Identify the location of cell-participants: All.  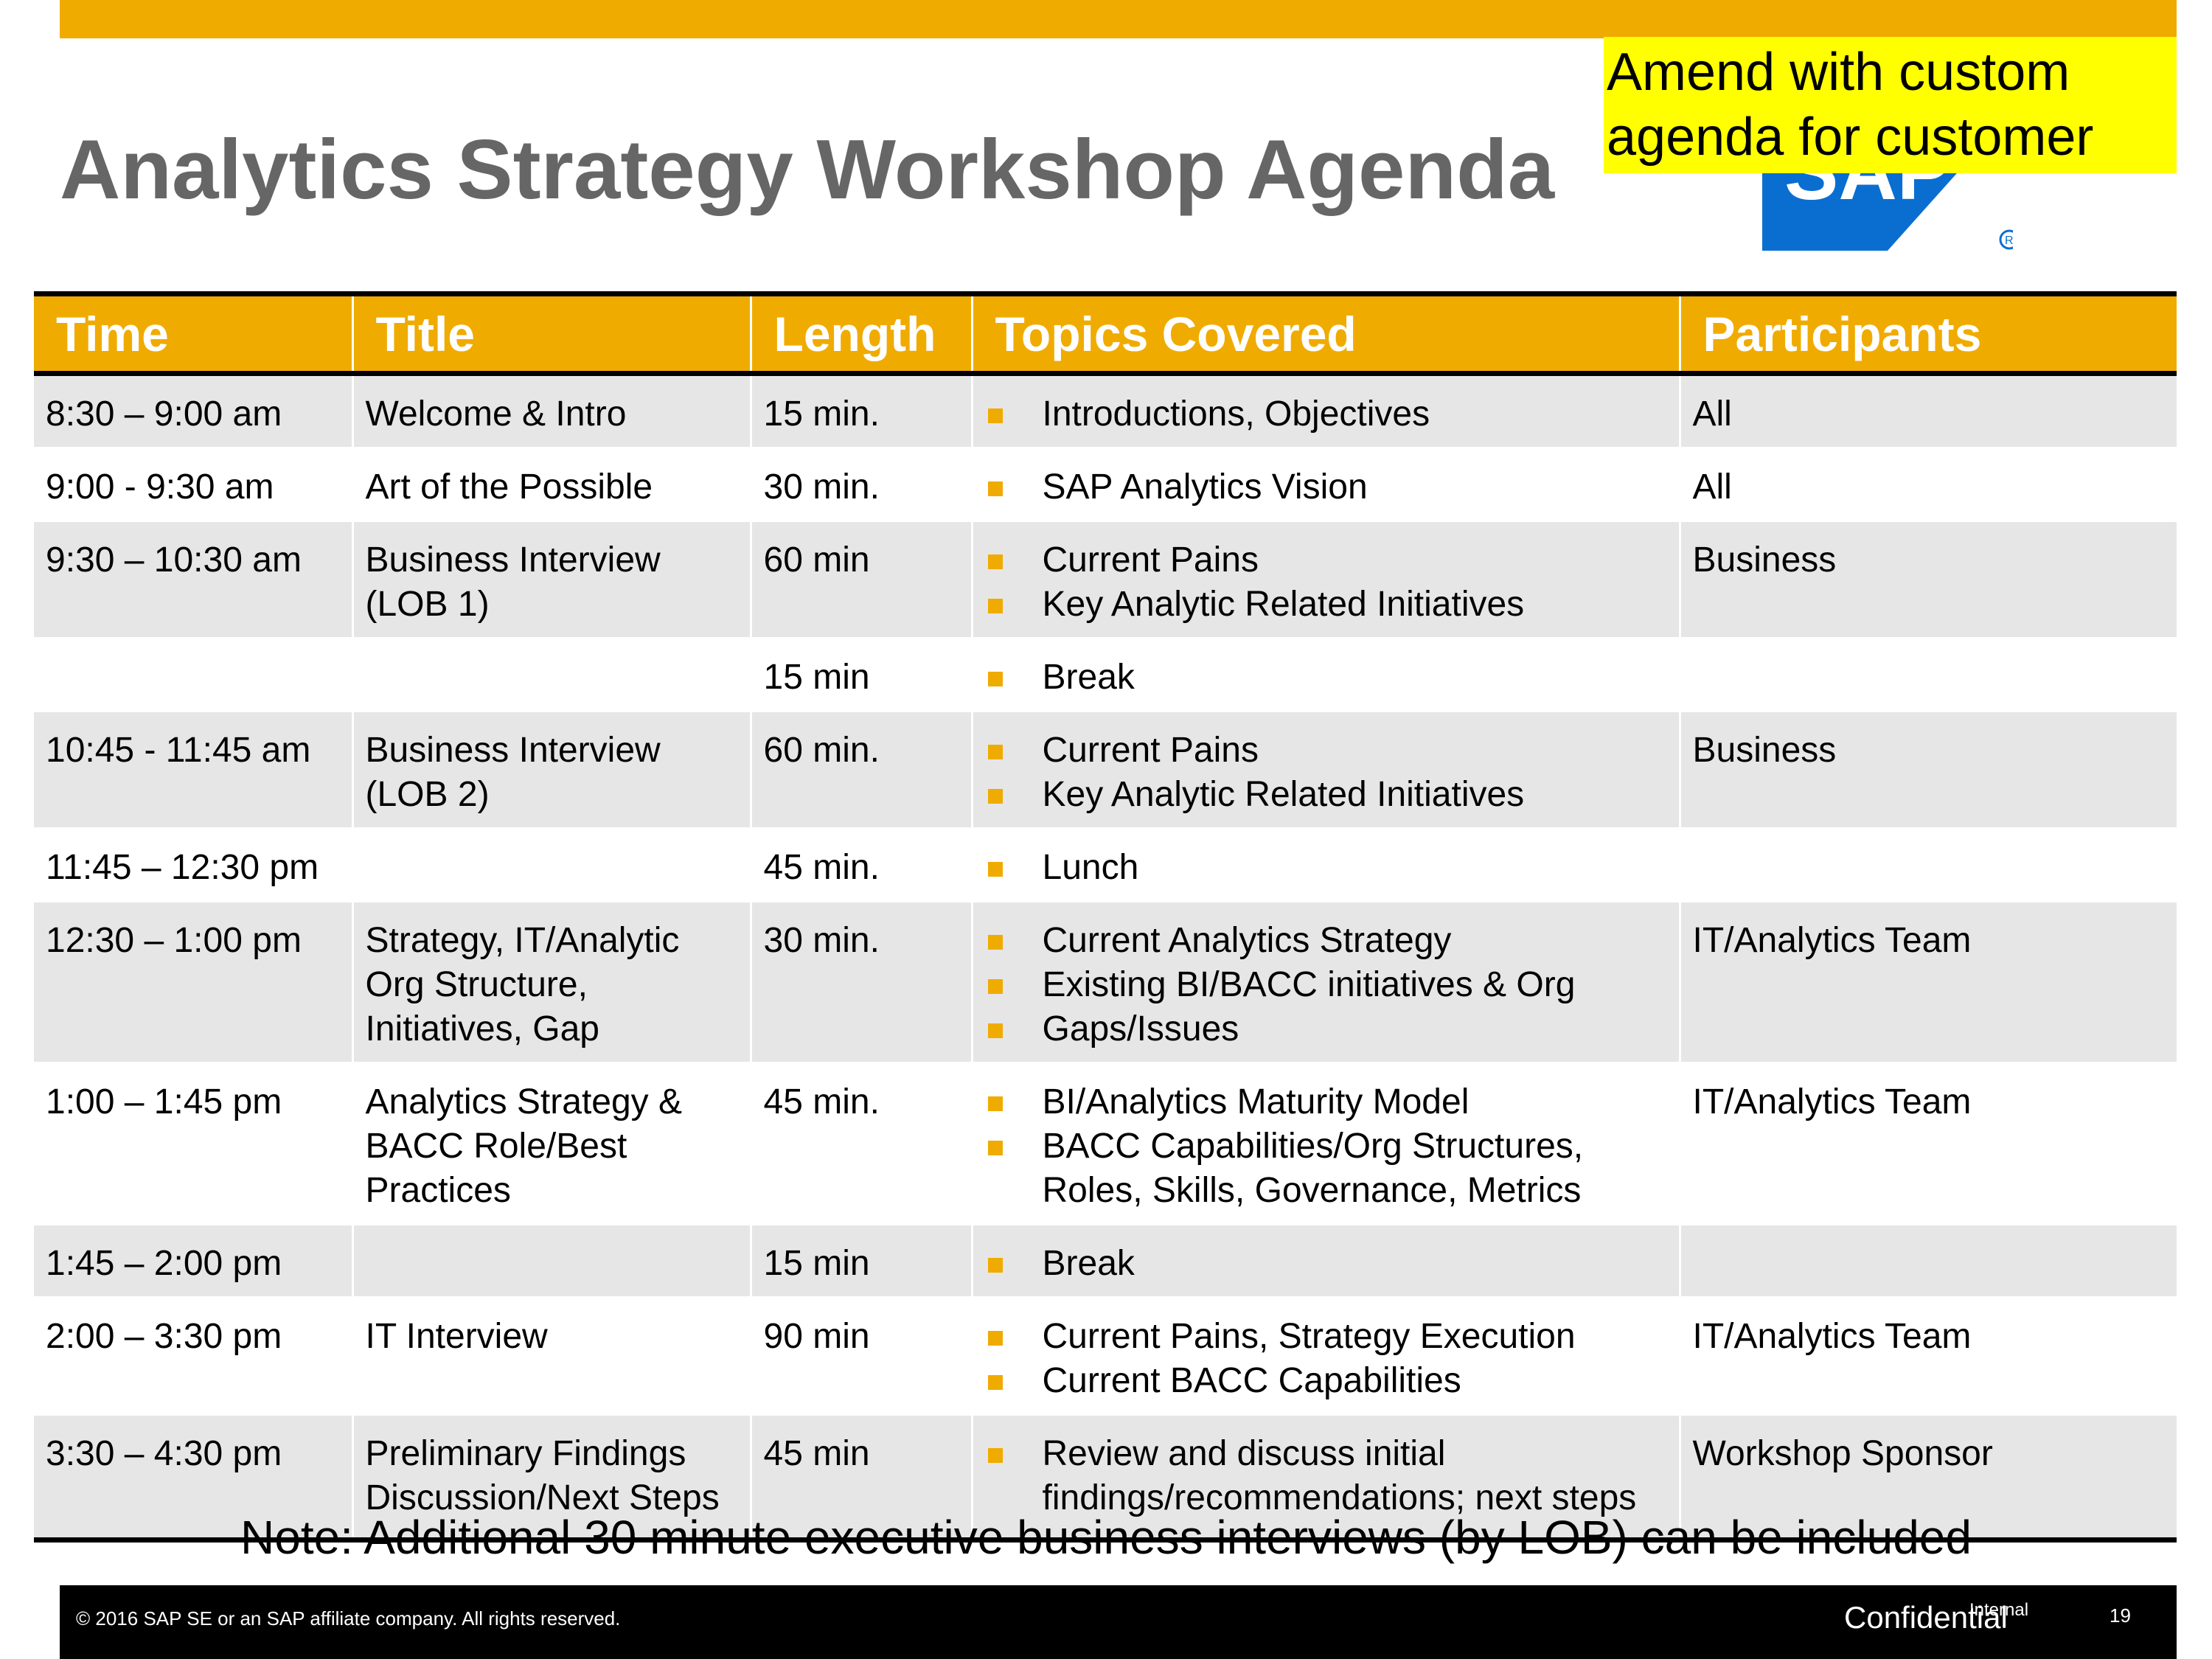
(1928, 410).